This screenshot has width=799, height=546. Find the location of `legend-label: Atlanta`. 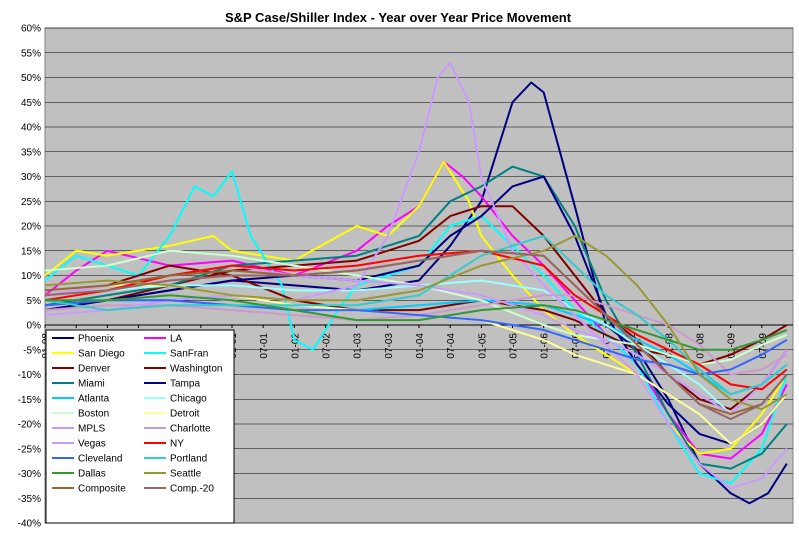

legend-label: Atlanta is located at coordinates (94, 399).